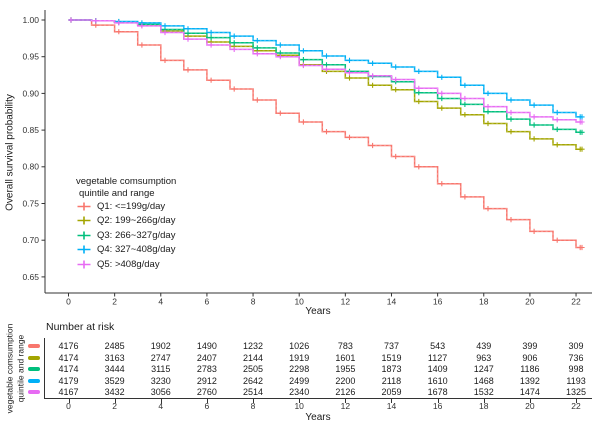  Describe the element at coordinates (483, 380) in the screenshot. I see `risk-count: 1468` at that location.